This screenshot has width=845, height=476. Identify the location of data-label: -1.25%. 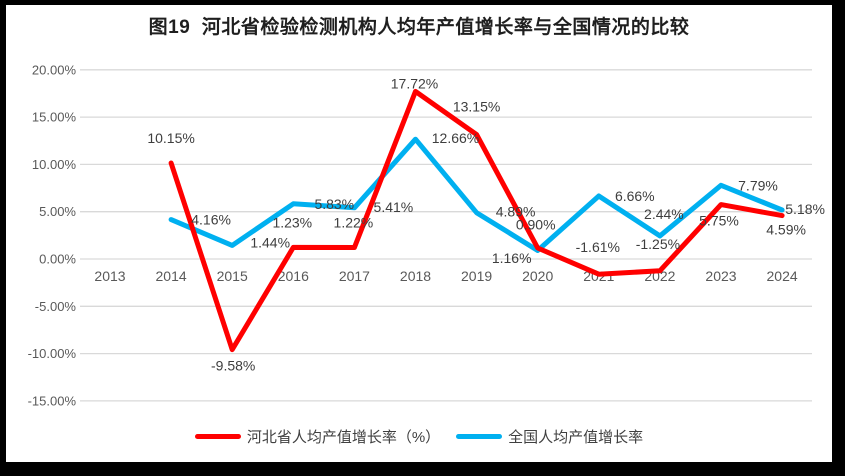
(658, 244).